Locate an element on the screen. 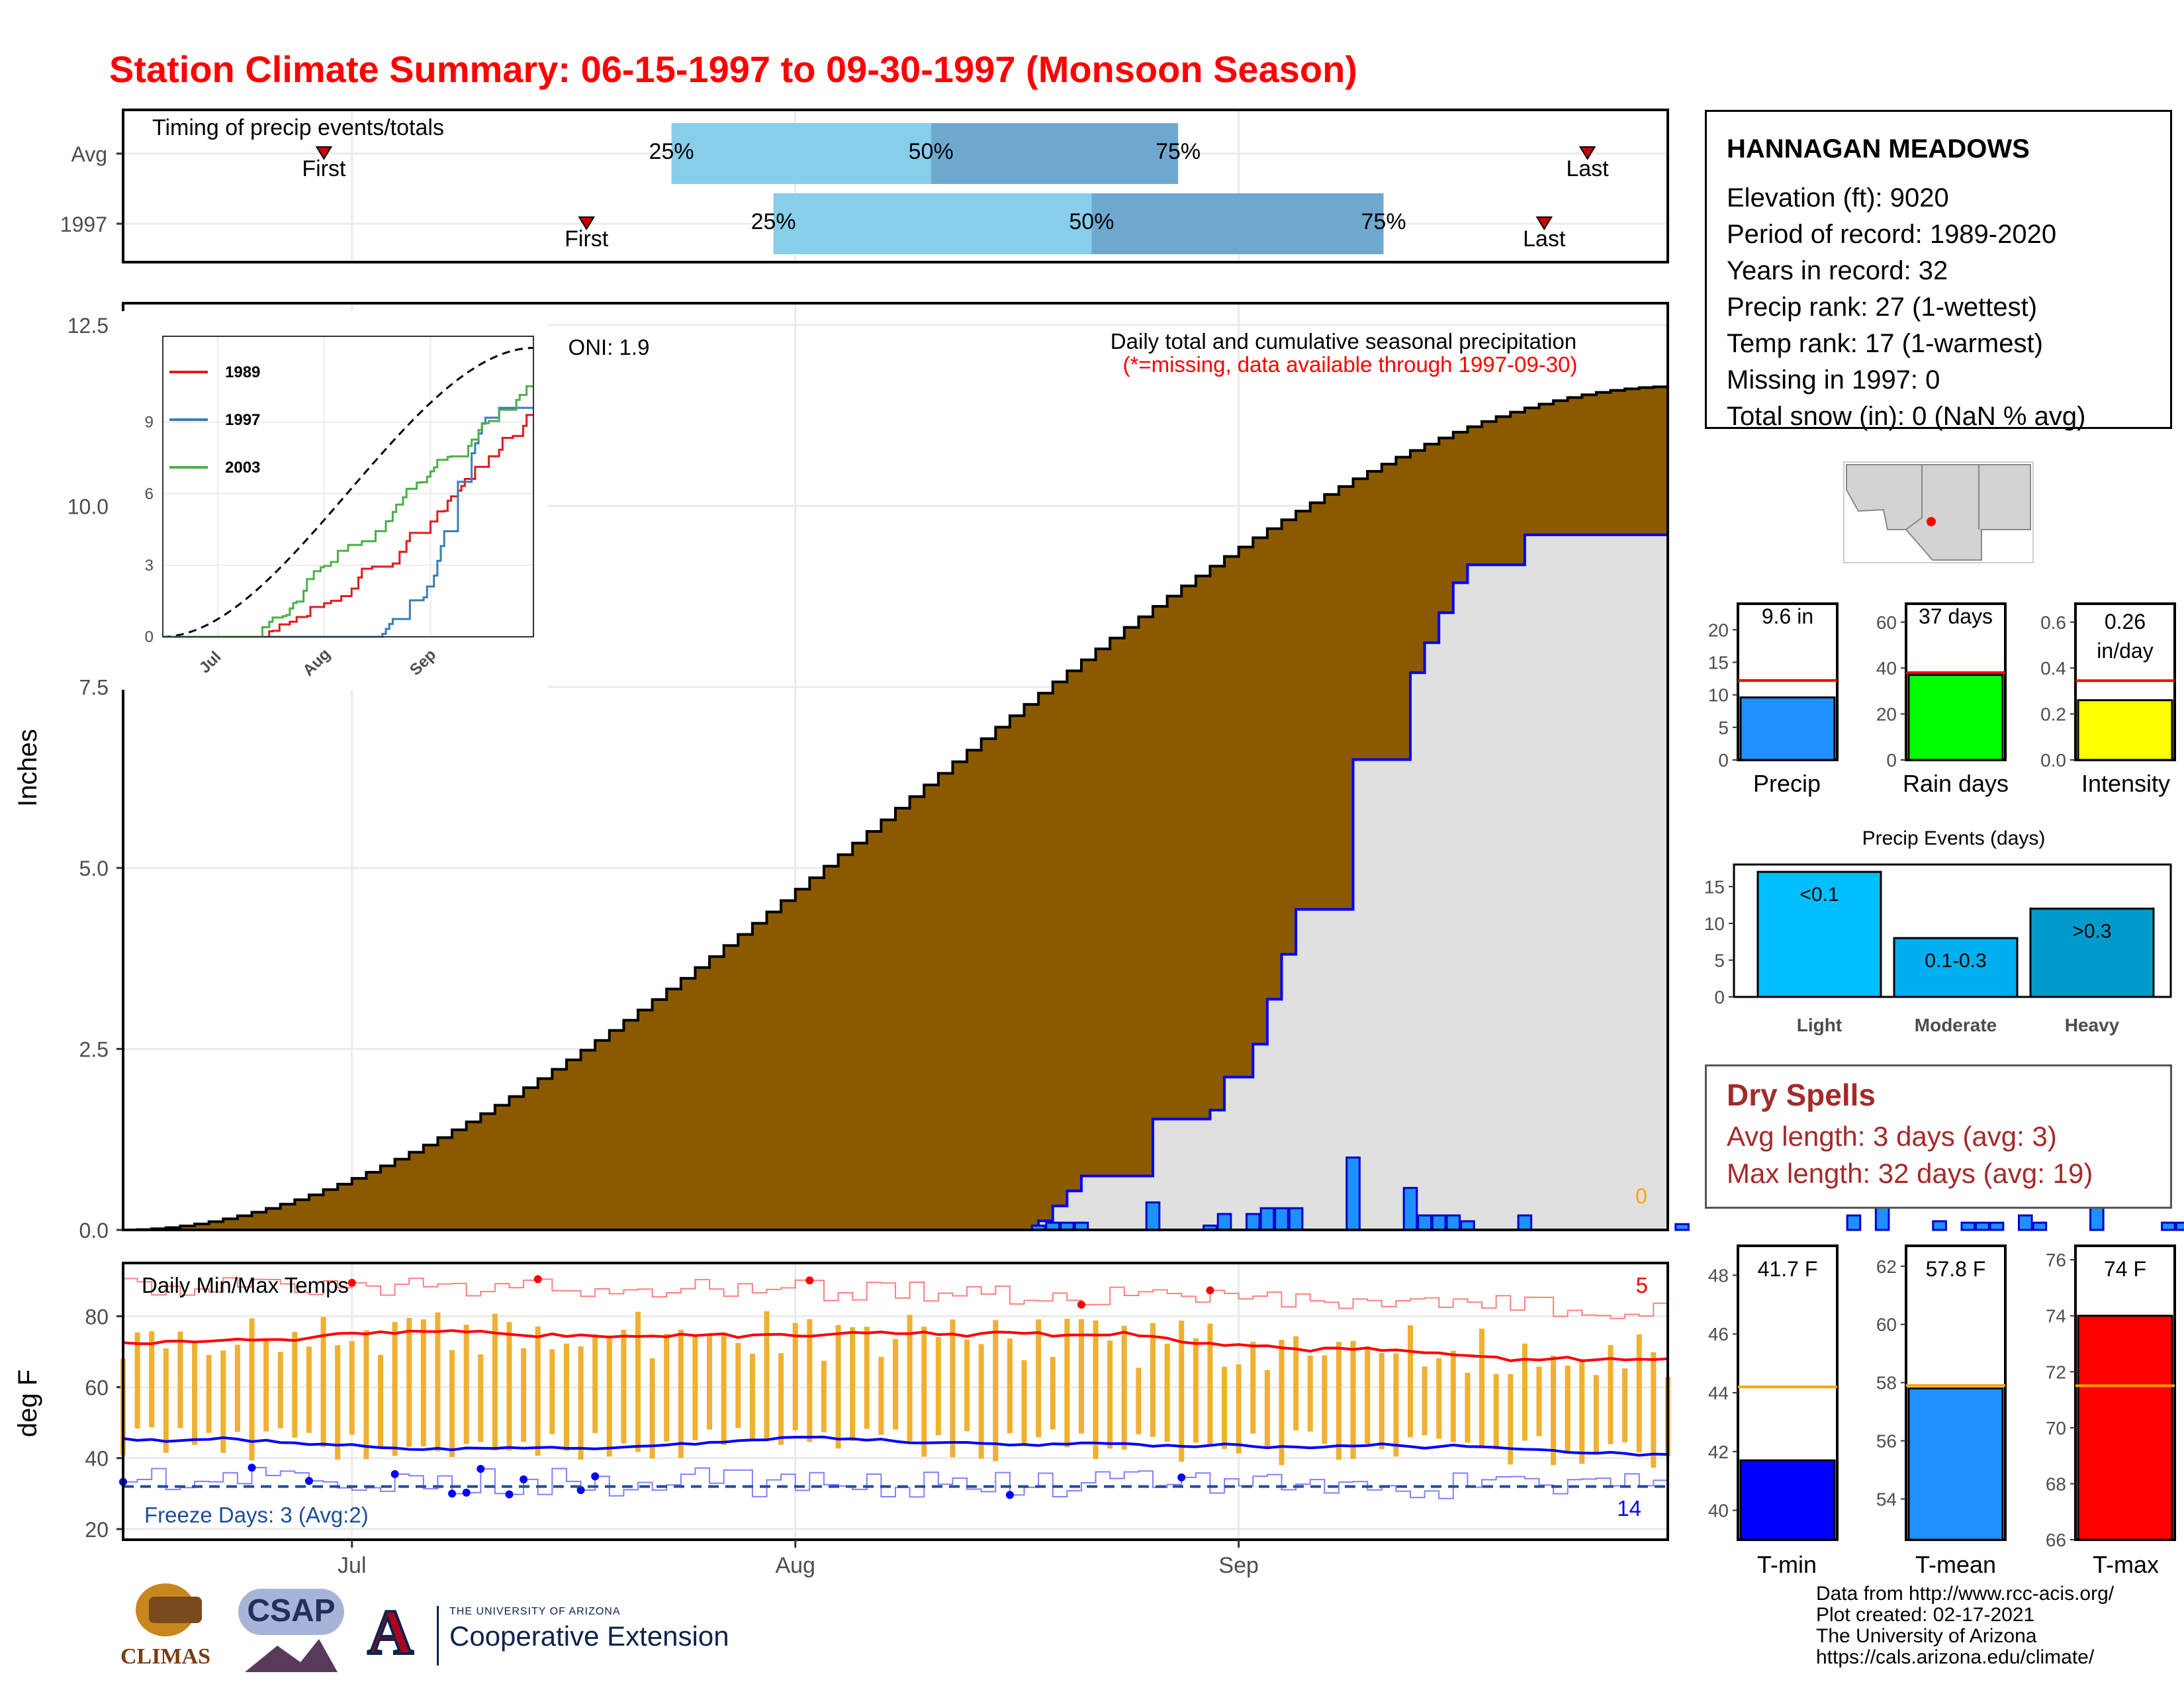 The height and width of the screenshot is (1688, 2184). csap-mountain-icon is located at coordinates (291, 1655).